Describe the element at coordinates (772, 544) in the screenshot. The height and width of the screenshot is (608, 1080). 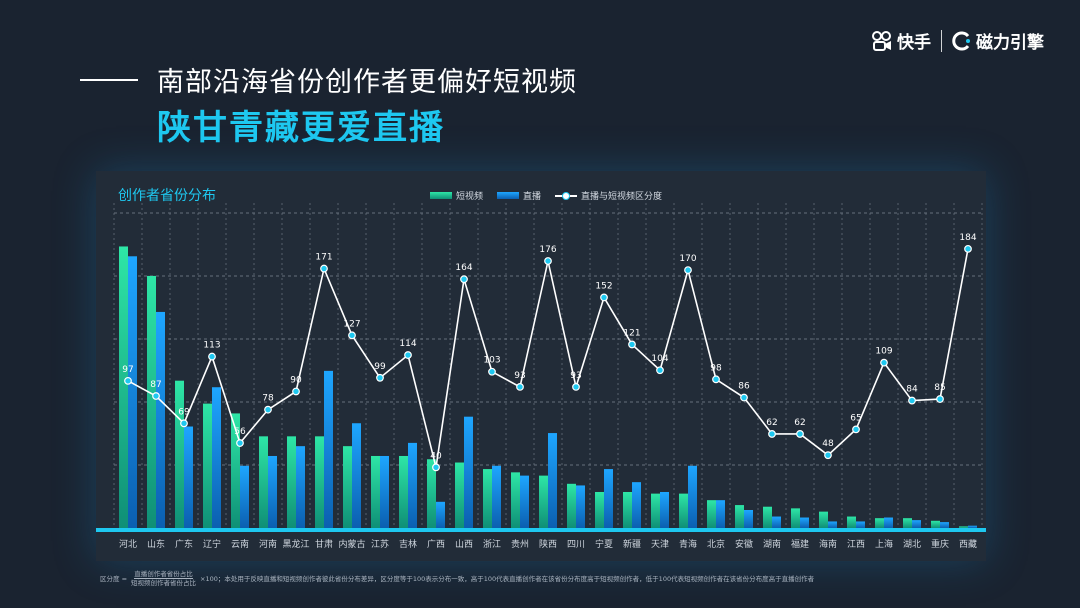
I see `x-tick-label: 湖南` at that location.